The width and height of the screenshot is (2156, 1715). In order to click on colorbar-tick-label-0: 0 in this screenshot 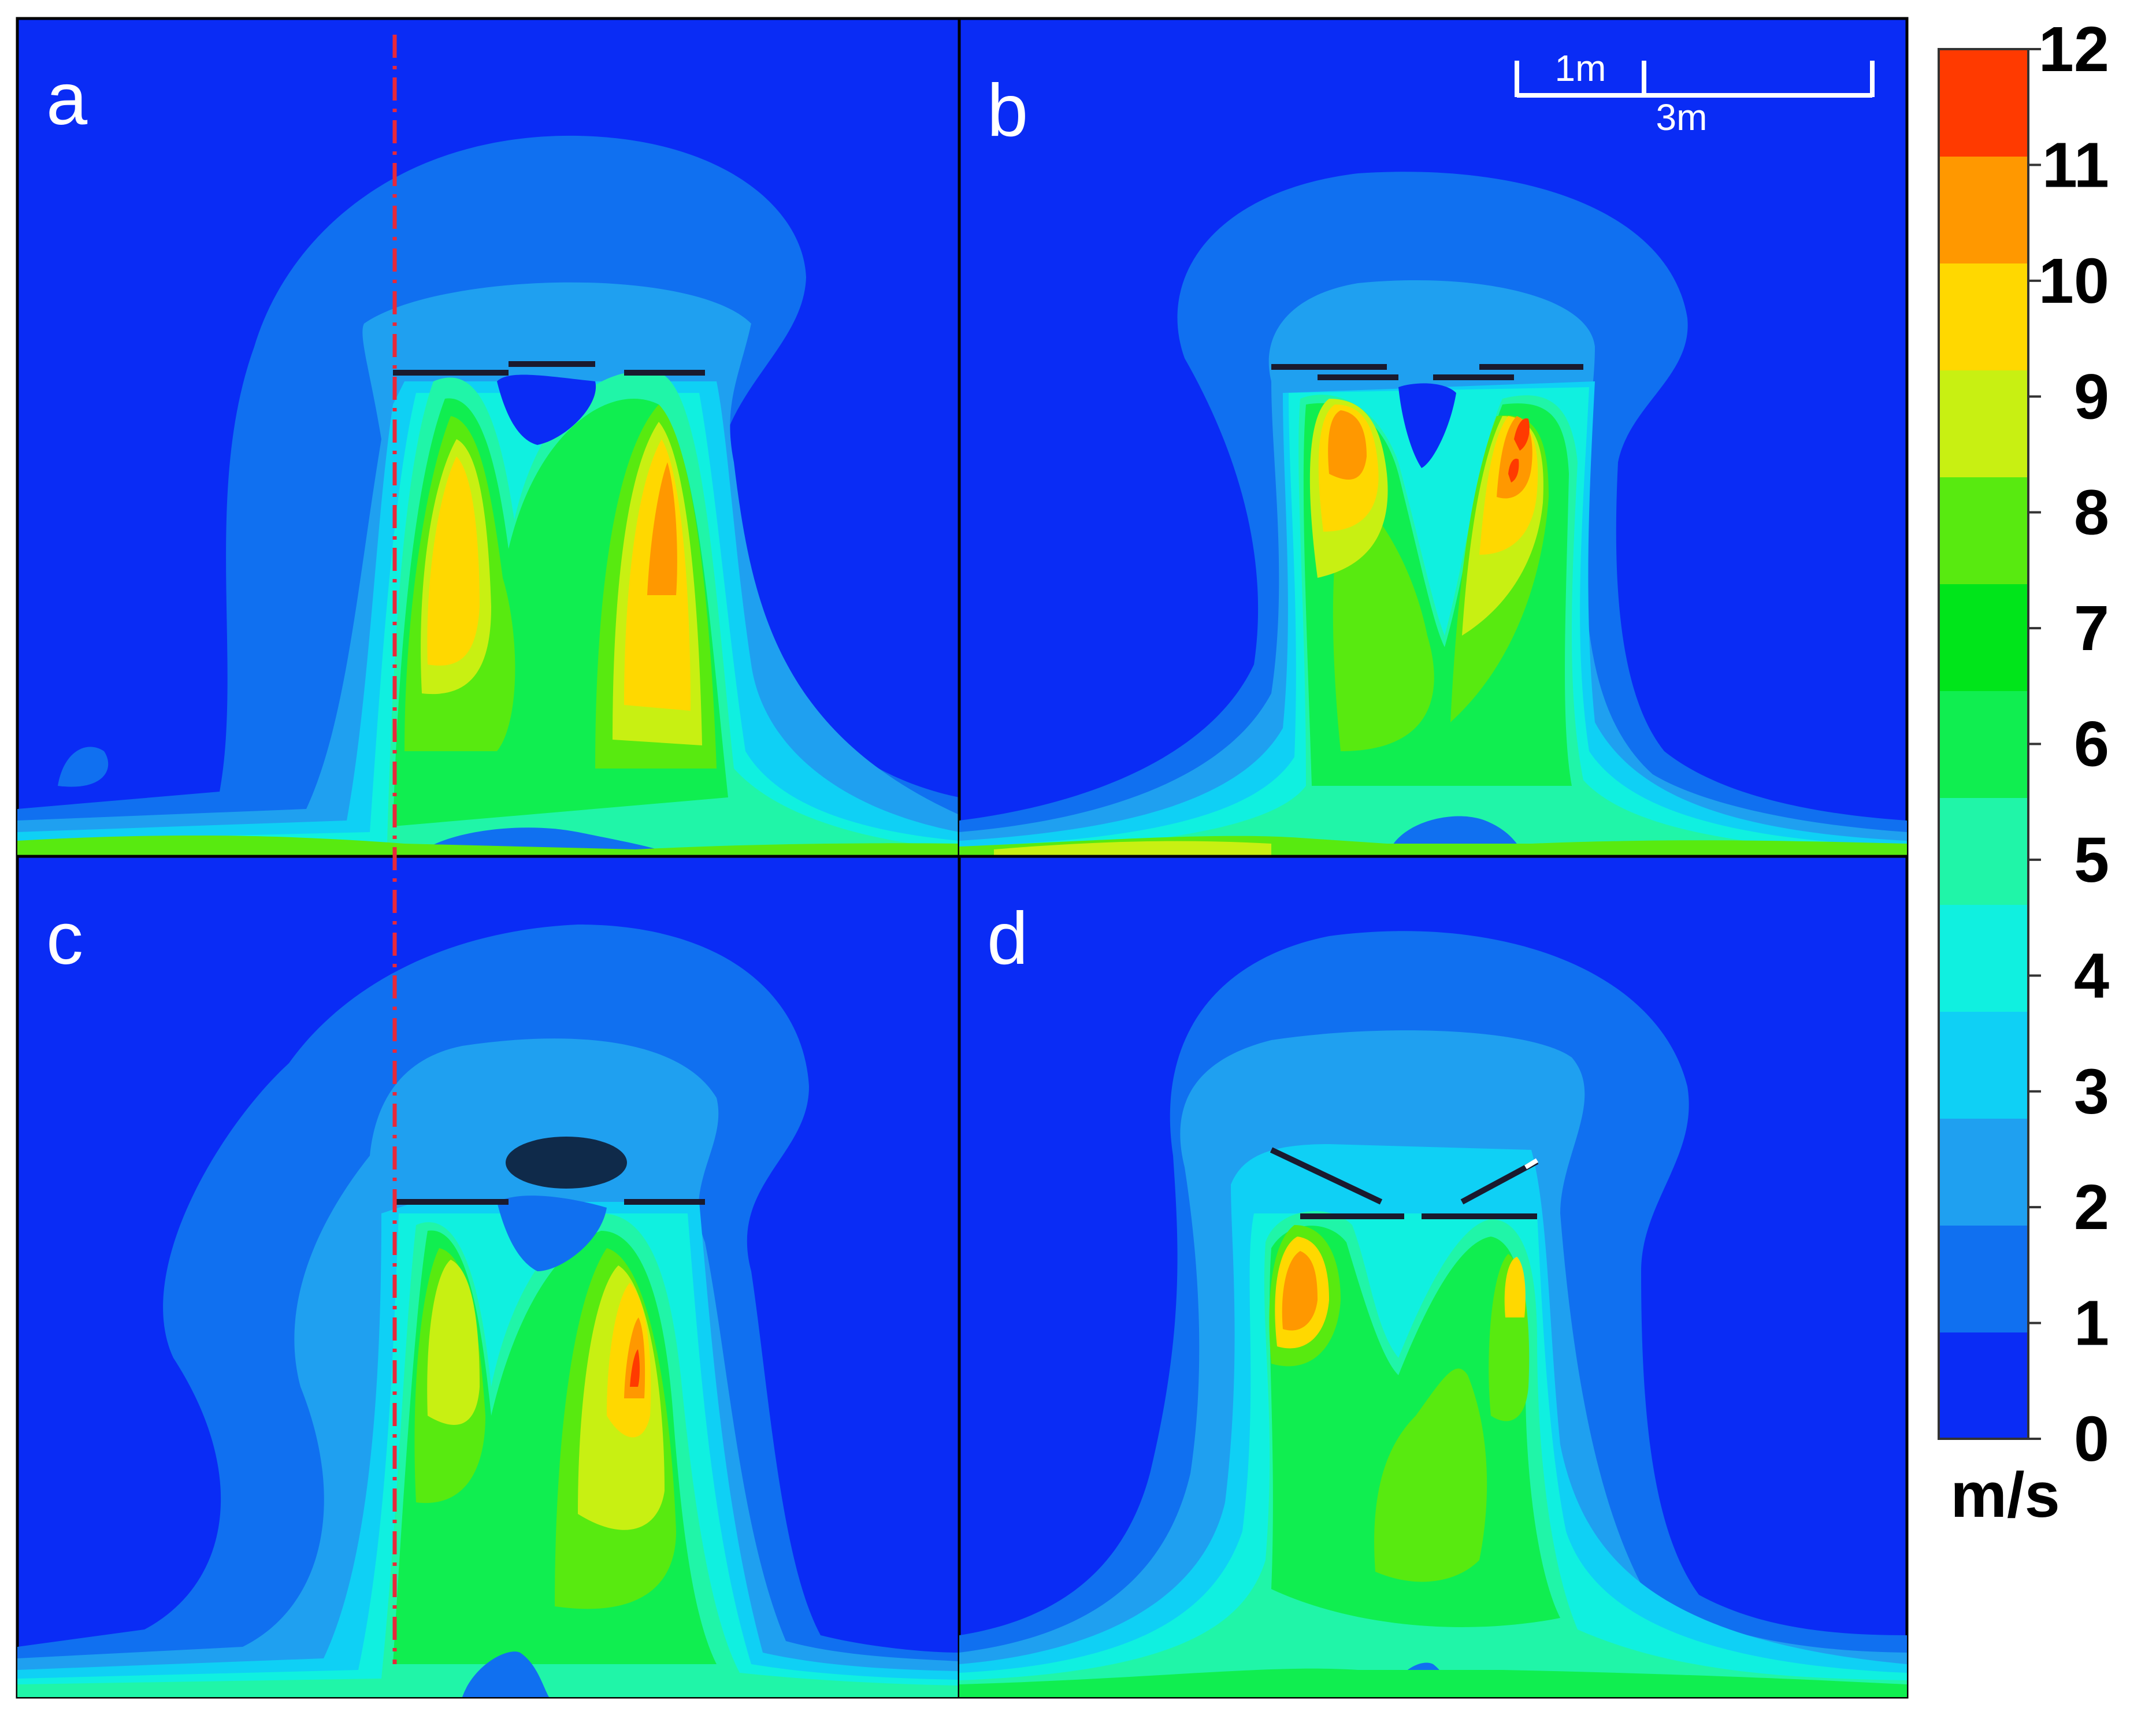, I will do `click(2091, 1440)`.